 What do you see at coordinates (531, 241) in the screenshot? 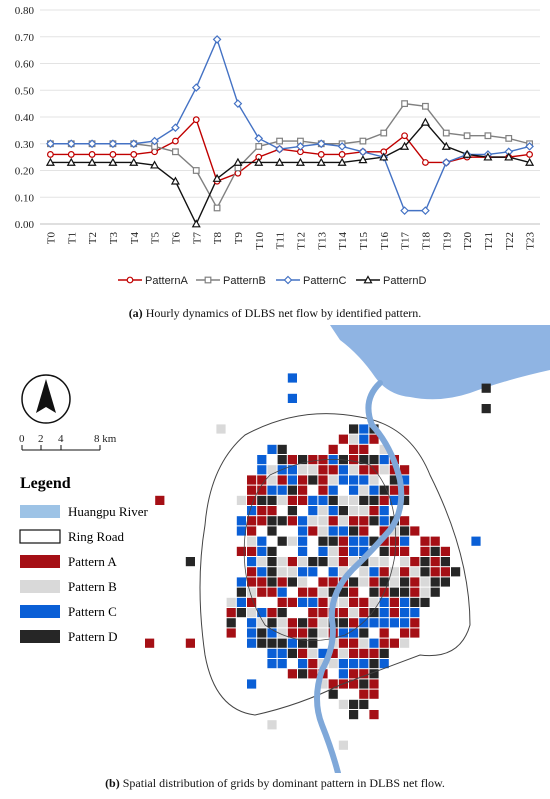
I see `x-tick-label: T23` at bounding box center [531, 241].